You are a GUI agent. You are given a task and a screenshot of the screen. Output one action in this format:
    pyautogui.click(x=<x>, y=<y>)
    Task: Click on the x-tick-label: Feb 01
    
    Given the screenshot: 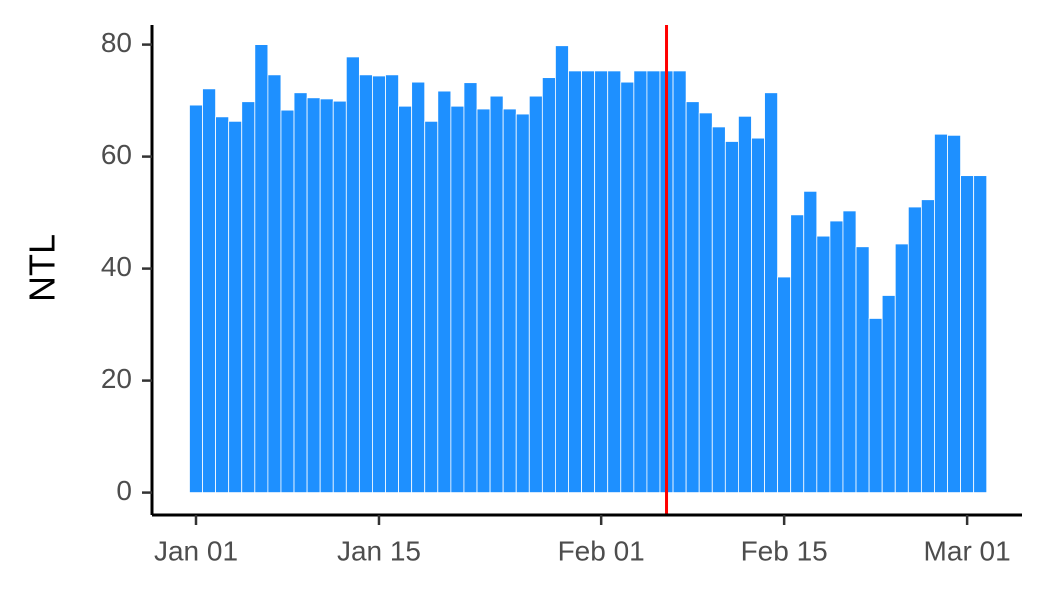 What is the action you would take?
    pyautogui.click(x=601, y=550)
    